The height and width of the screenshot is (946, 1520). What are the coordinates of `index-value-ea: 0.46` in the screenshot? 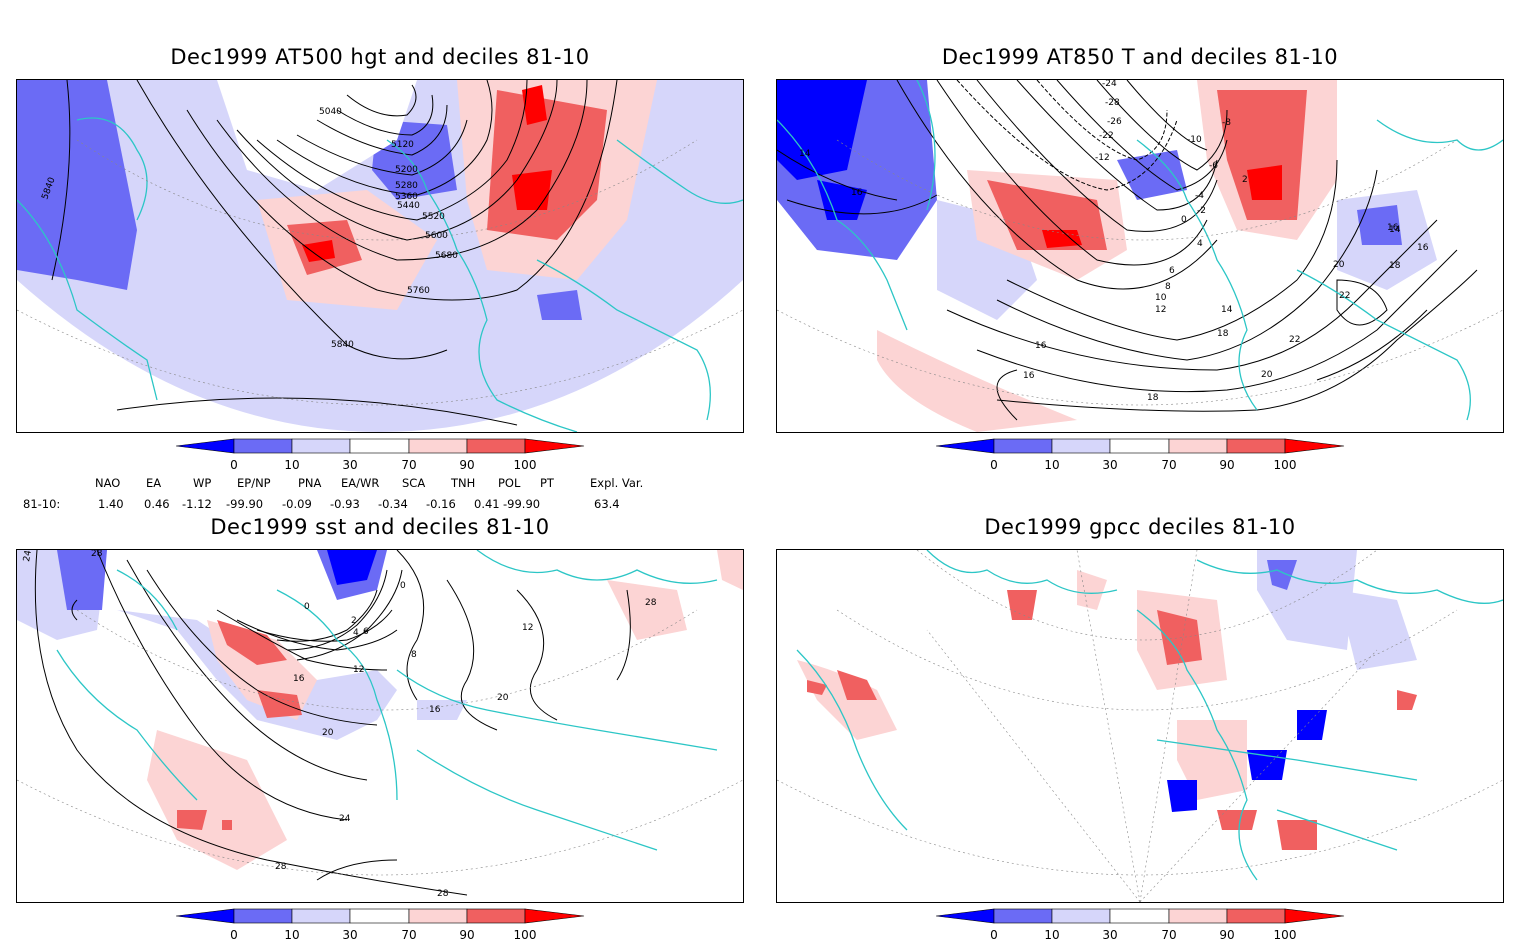 It's located at (157, 504).